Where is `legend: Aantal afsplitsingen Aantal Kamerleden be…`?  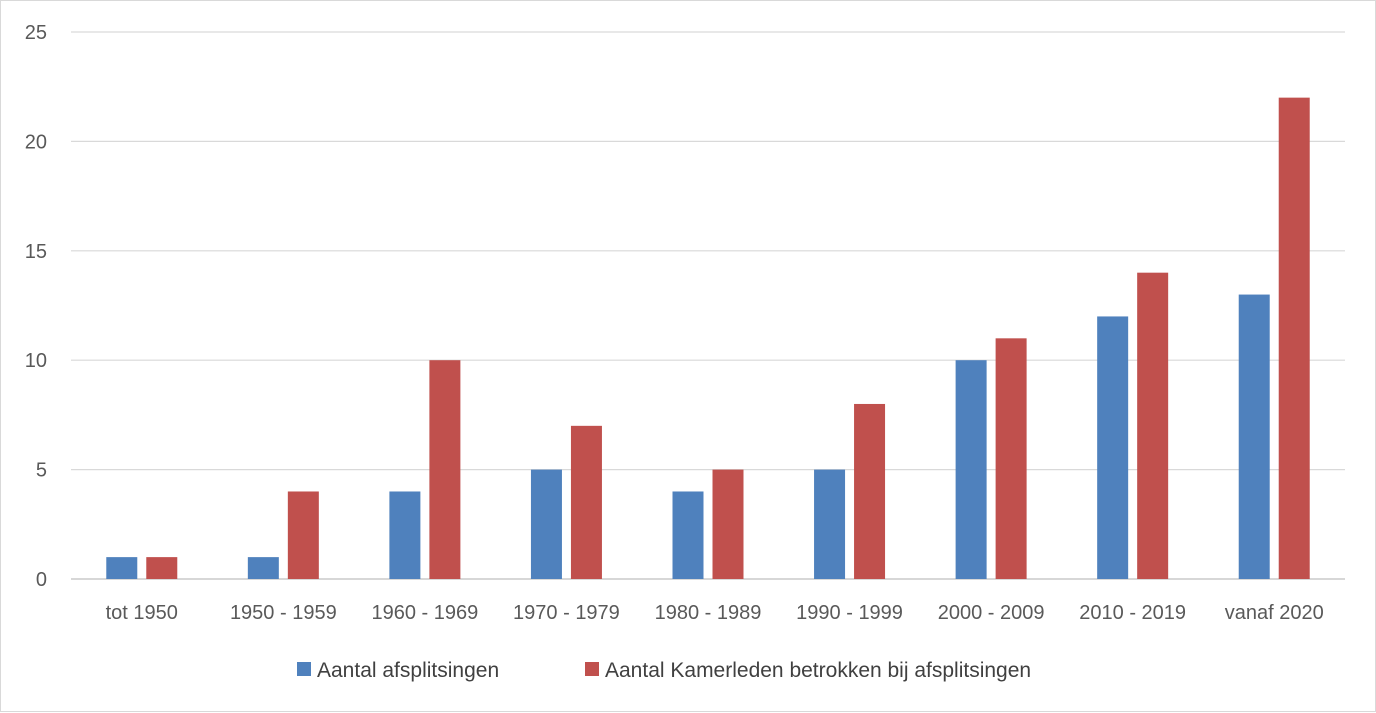 legend: Aantal afsplitsingen Aantal Kamerleden be… is located at coordinates (664, 670).